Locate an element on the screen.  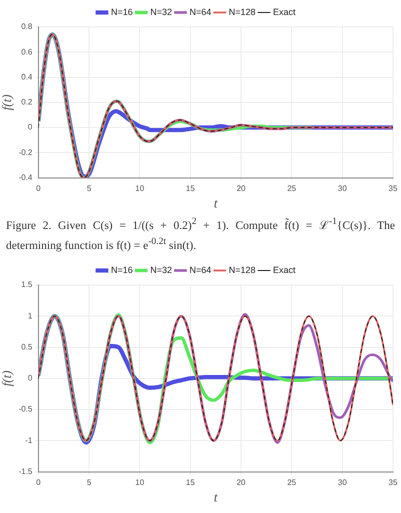
y-tick-label: 1.5 is located at coordinates (27, 284).